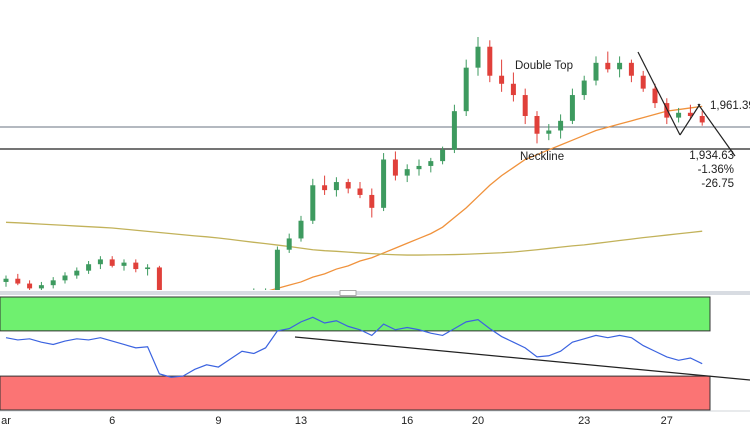  Describe the element at coordinates (348, 293) in the screenshot. I see `resize-handle` at that location.